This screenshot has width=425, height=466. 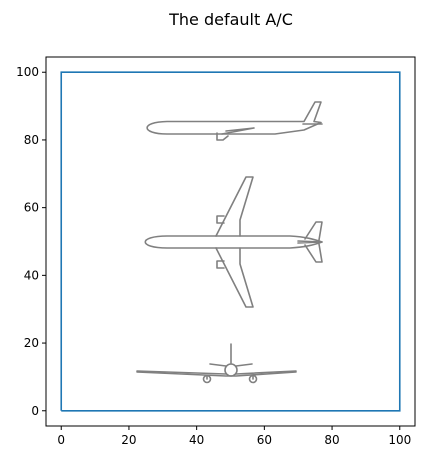 What do you see at coordinates (196, 440) in the screenshot?
I see `x-tick-label: 40` at bounding box center [196, 440].